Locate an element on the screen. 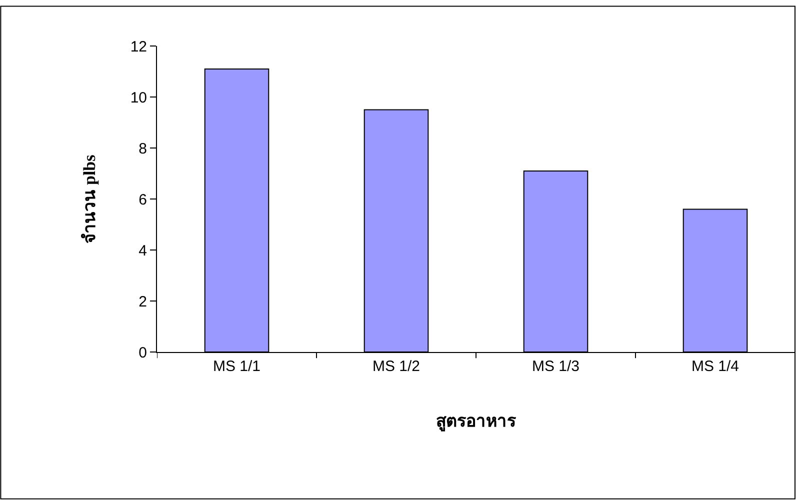 This screenshot has height=501, width=799. y-tick-label: 0 is located at coordinates (142, 353).